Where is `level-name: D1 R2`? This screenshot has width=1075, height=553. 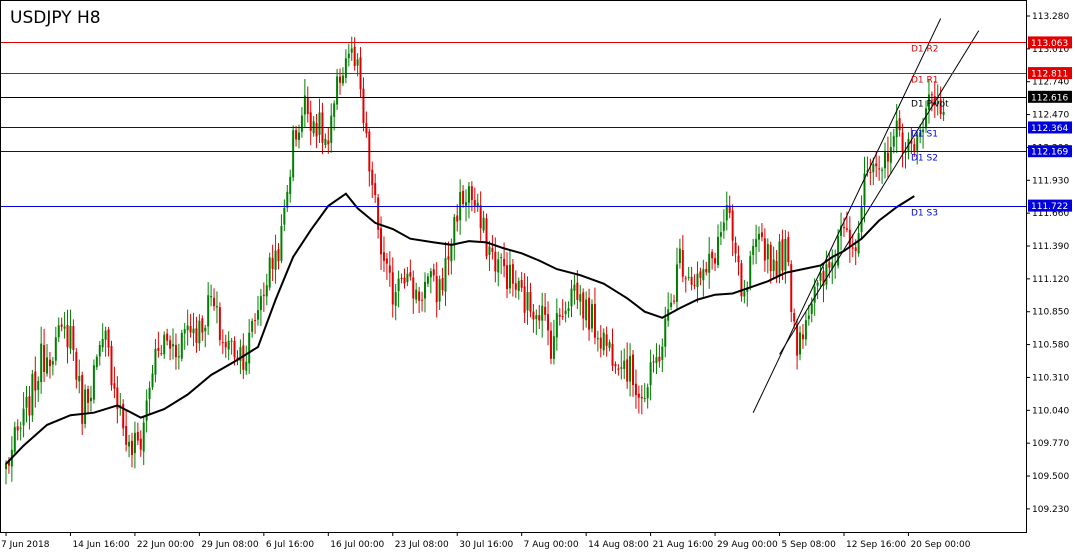 level-name: D1 R2 is located at coordinates (925, 50).